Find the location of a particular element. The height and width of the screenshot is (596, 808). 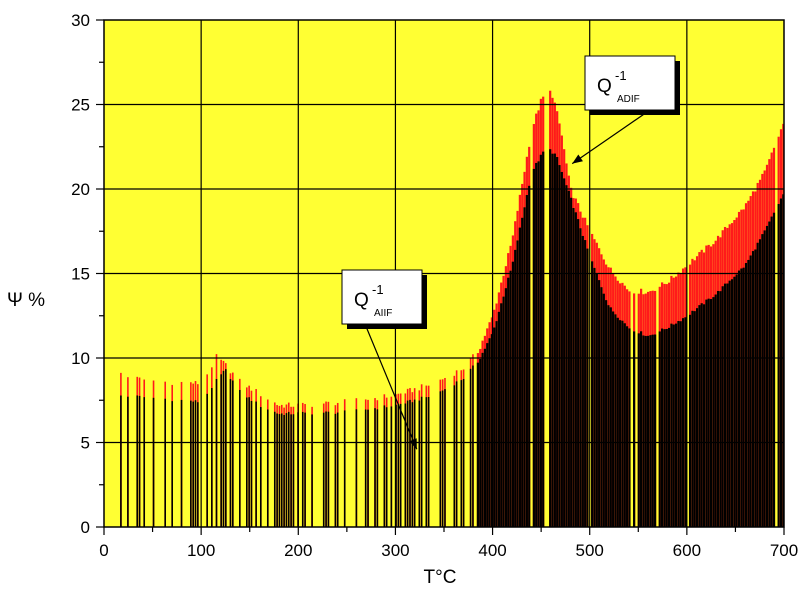

y-tick-label: 0 is located at coordinates (85, 527).